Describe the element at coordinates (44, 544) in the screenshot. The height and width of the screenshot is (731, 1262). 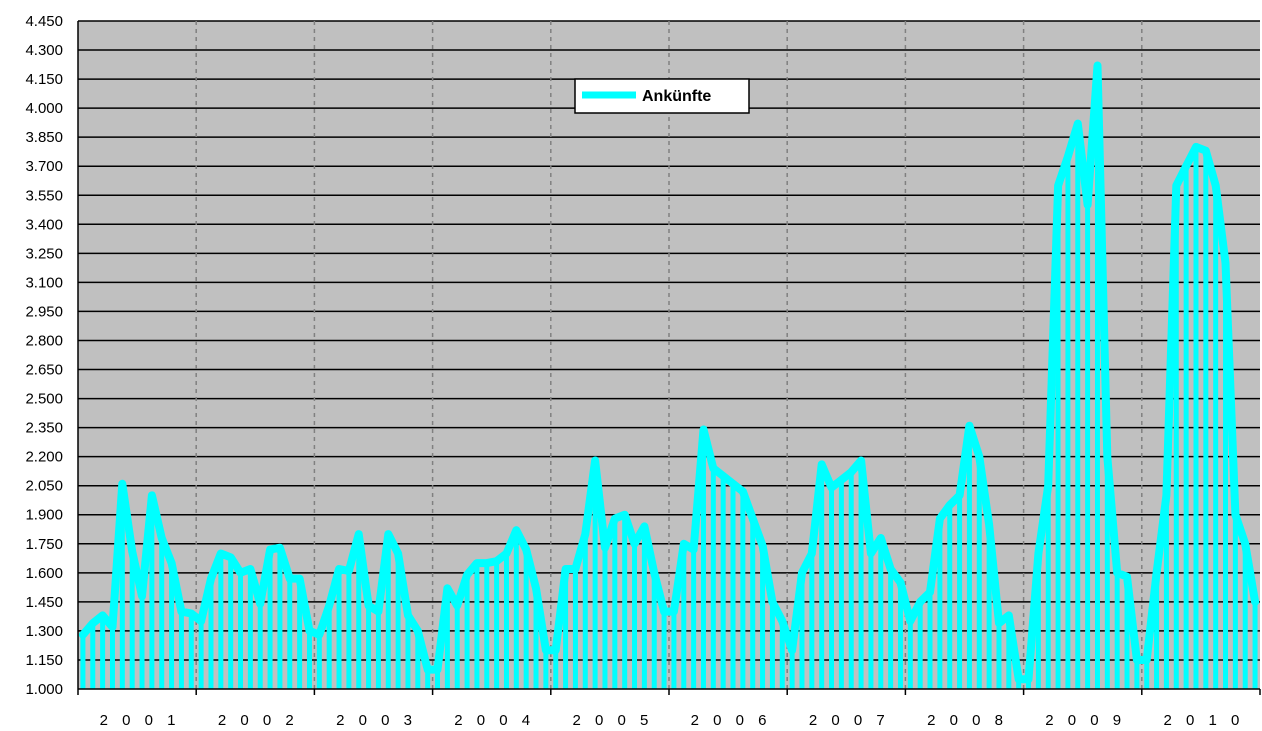
I see `y-tick-label: 1.750` at that location.